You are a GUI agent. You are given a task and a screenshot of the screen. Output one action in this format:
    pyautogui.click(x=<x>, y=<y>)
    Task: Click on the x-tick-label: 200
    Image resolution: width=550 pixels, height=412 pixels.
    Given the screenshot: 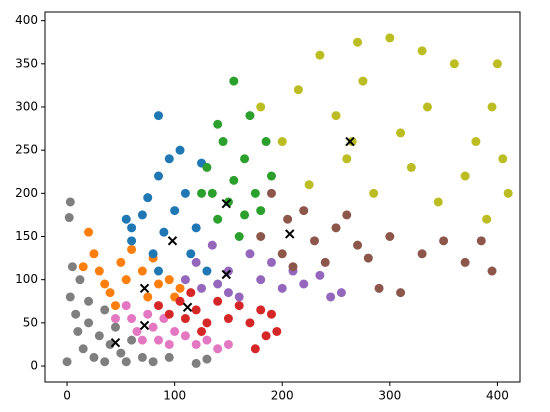 What is the action you would take?
    pyautogui.click(x=282, y=396)
    